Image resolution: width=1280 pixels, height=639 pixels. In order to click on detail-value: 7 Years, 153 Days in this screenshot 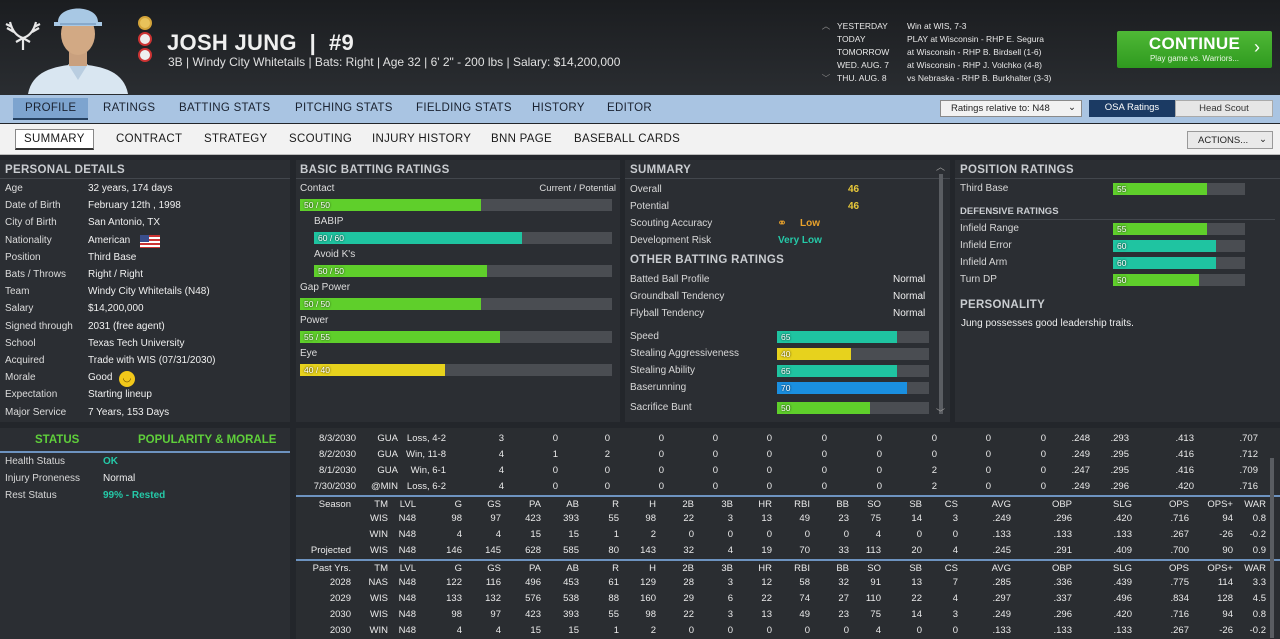, I will do `click(129, 412)`.